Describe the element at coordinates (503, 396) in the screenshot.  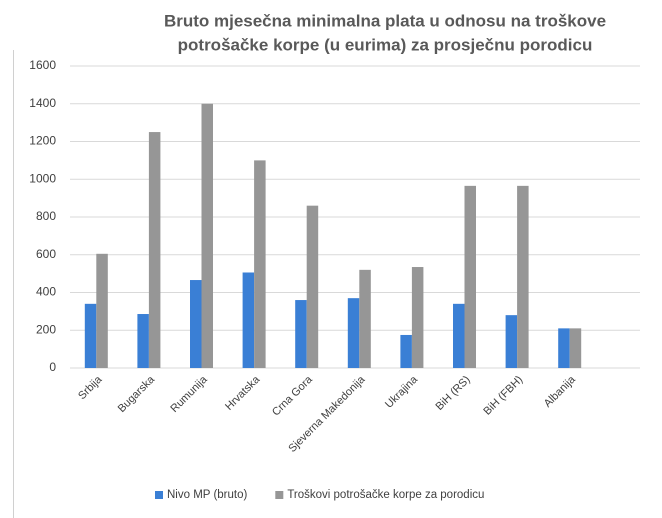
I see `x-tick-label: BiH (FBH)` at that location.